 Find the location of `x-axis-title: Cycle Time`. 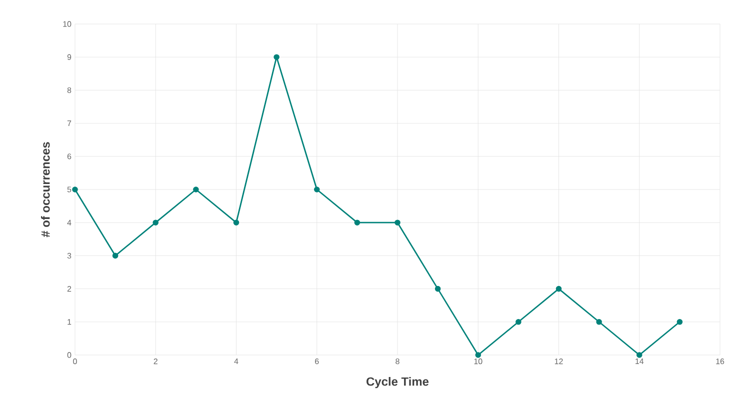

x-axis-title: Cycle Time is located at coordinates (397, 382).